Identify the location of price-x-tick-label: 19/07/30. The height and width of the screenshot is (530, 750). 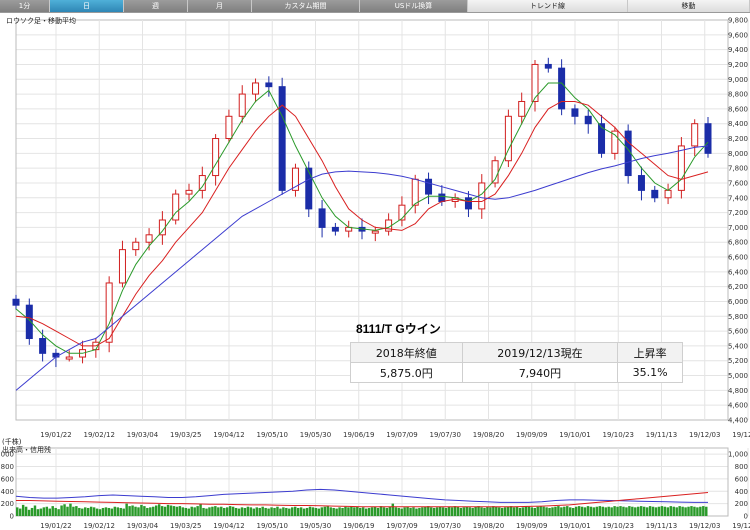
(445, 434).